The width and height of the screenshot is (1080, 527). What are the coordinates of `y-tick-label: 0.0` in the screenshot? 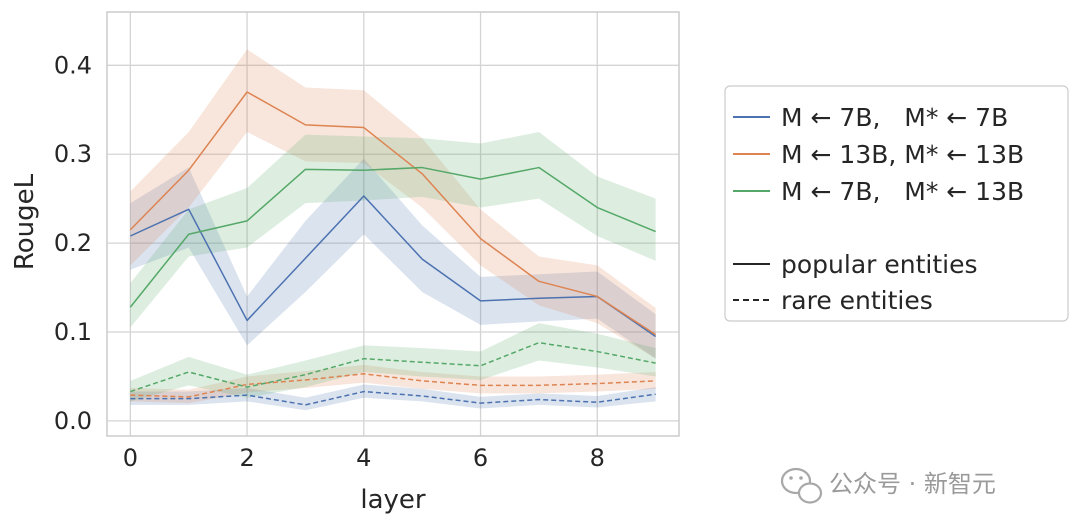 It's located at (73, 421).